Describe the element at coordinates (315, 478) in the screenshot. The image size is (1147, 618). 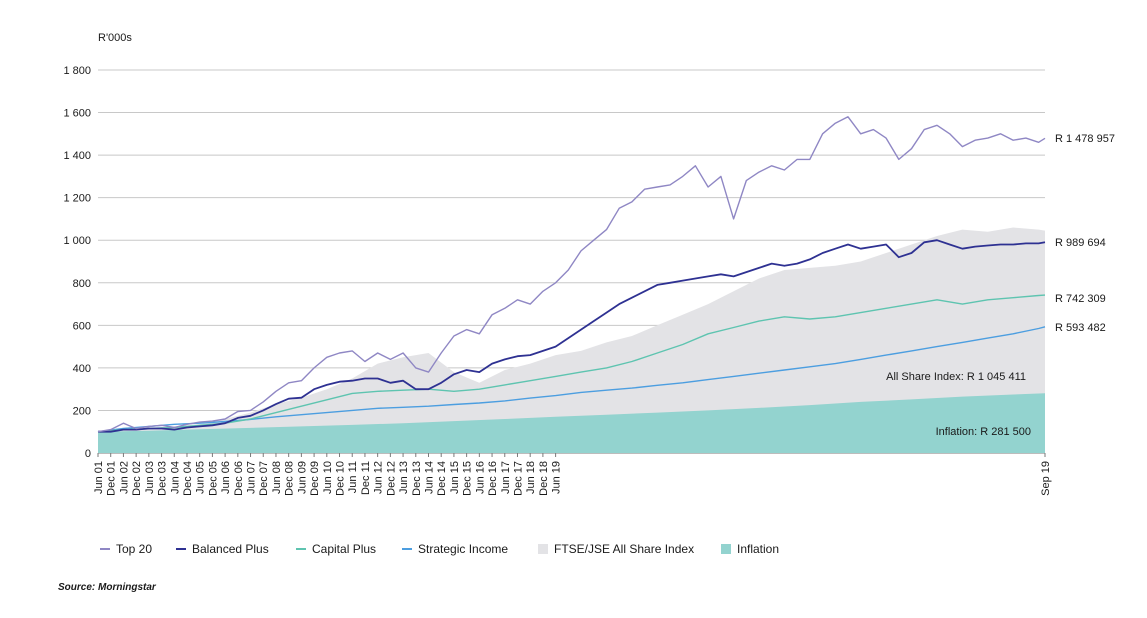
I see `x-tick-label: Dec 09` at that location.